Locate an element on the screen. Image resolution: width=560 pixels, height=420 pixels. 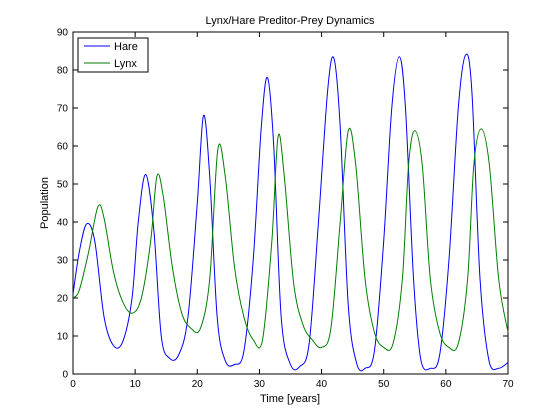
x-tick-label: 60 is located at coordinates (446, 384).